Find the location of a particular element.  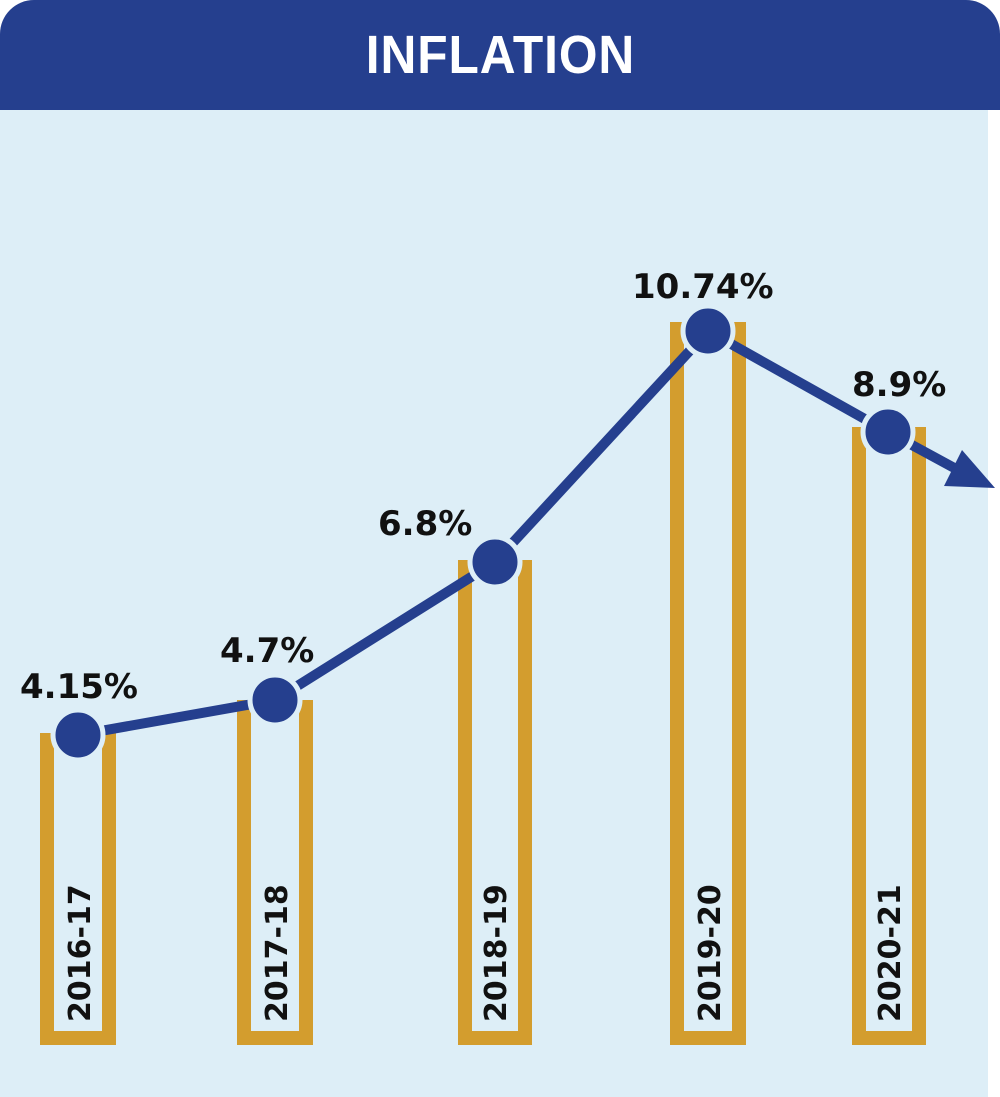

value-label: 4.15% is located at coordinates (79, 687).